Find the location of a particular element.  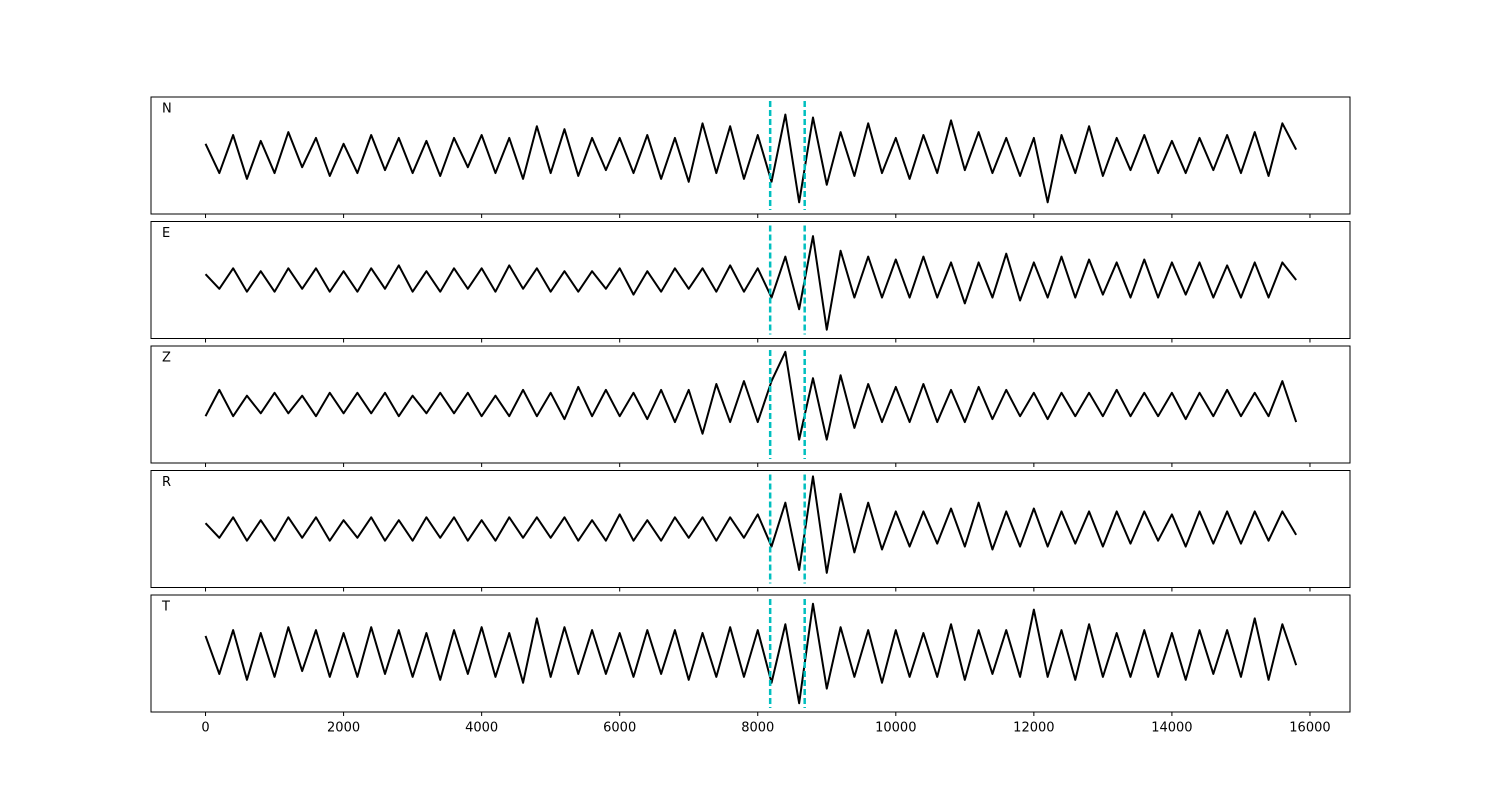

x-tick-label: 6000 is located at coordinates (619, 728).